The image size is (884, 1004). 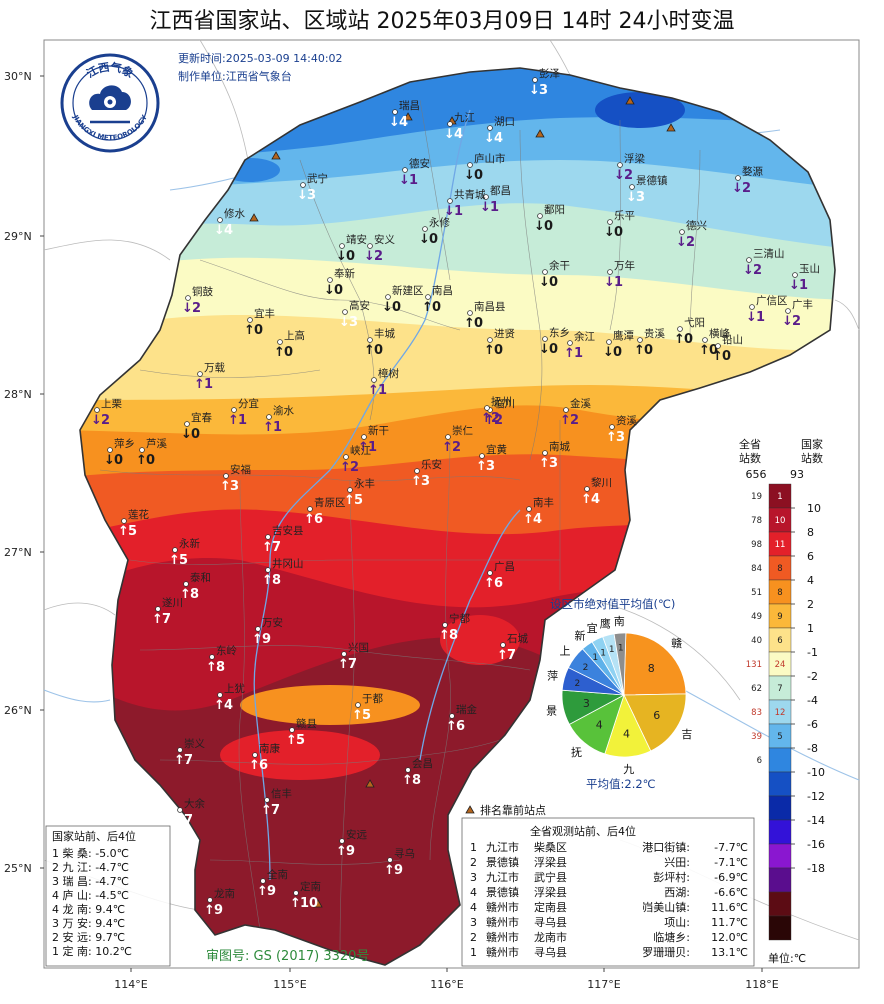 I want to click on nat-table-row: 1 柴 桑: -5.0℃, so click(x=90, y=853).